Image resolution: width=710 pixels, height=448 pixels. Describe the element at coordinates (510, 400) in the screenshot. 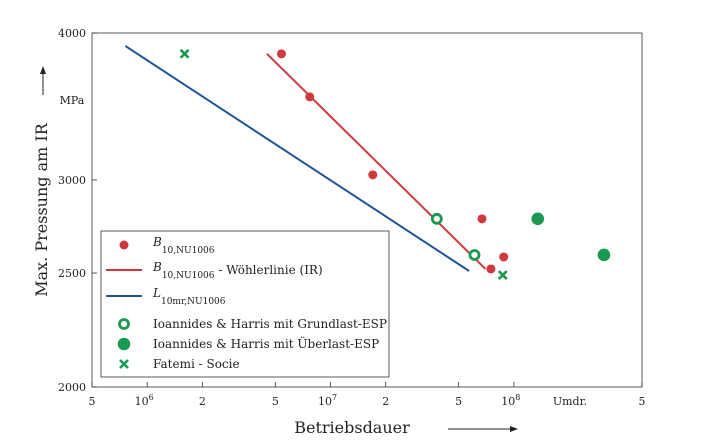

I see `x-tick-label: 10⁸` at that location.